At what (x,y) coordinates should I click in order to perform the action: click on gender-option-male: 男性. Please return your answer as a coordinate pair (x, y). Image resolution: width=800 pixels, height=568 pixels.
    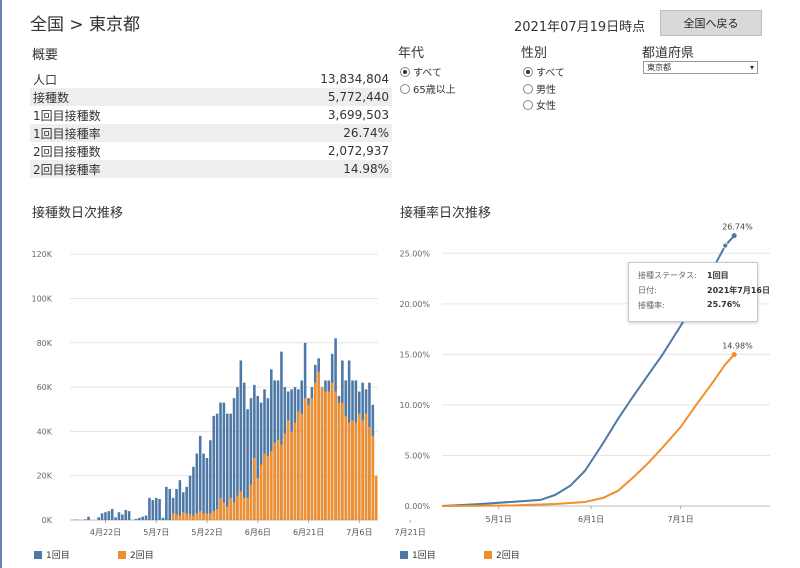
    Looking at the image, I should click on (539, 88).